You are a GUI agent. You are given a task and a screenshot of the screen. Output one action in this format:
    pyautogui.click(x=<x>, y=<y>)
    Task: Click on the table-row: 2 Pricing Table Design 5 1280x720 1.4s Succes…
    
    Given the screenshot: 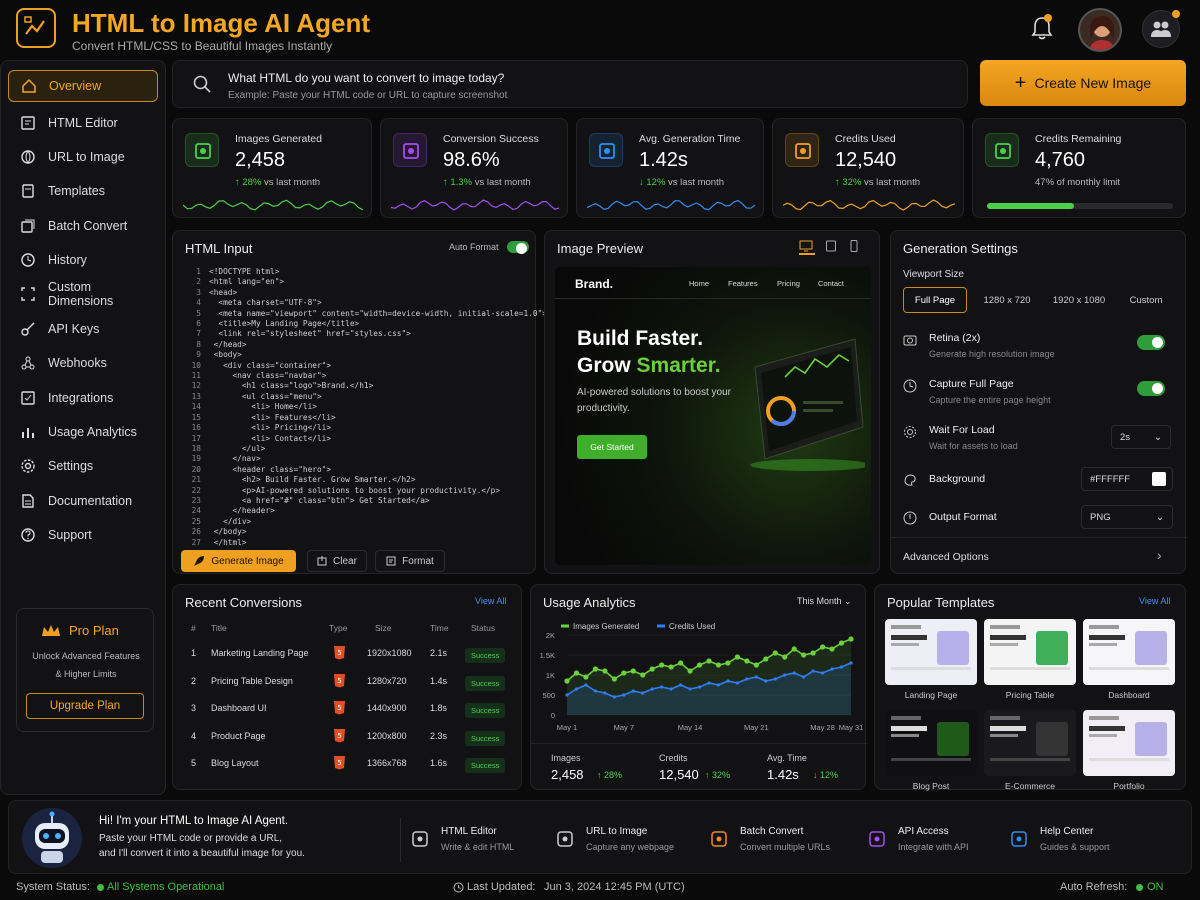 What is the action you would take?
    pyautogui.click(x=348, y=681)
    